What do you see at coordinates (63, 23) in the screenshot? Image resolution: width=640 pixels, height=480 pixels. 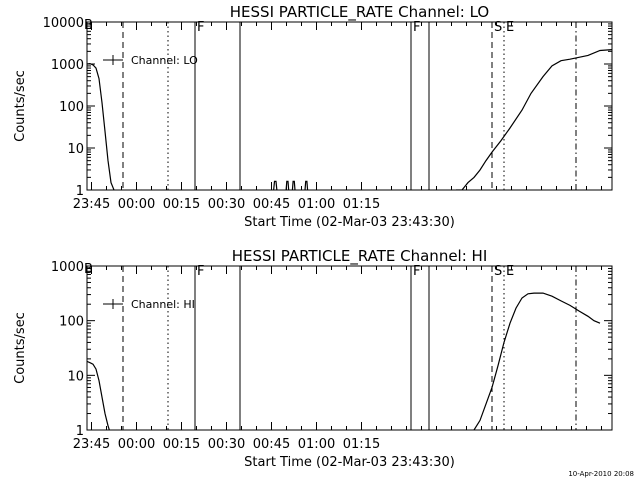 I see `y-tick-label: 10000` at bounding box center [63, 23].